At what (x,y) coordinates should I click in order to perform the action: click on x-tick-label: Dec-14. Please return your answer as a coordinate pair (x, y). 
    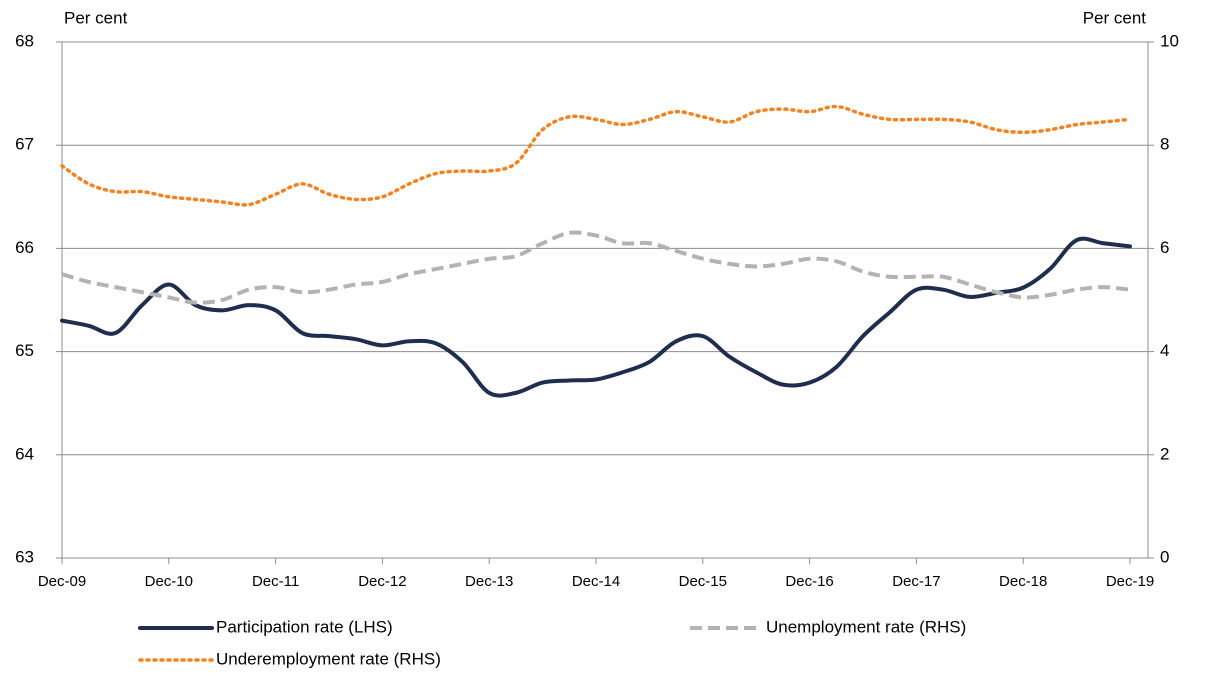
    Looking at the image, I should click on (596, 581).